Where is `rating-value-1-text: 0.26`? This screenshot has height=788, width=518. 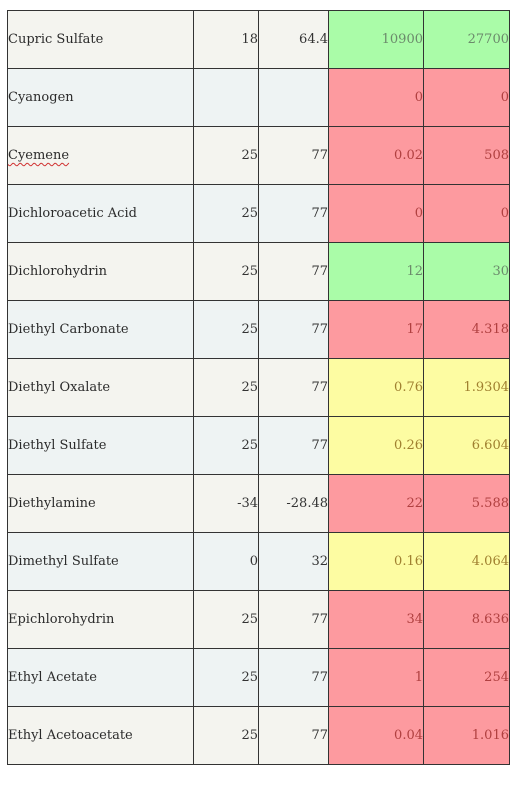 rating-value-1-text: 0.26 is located at coordinates (408, 445).